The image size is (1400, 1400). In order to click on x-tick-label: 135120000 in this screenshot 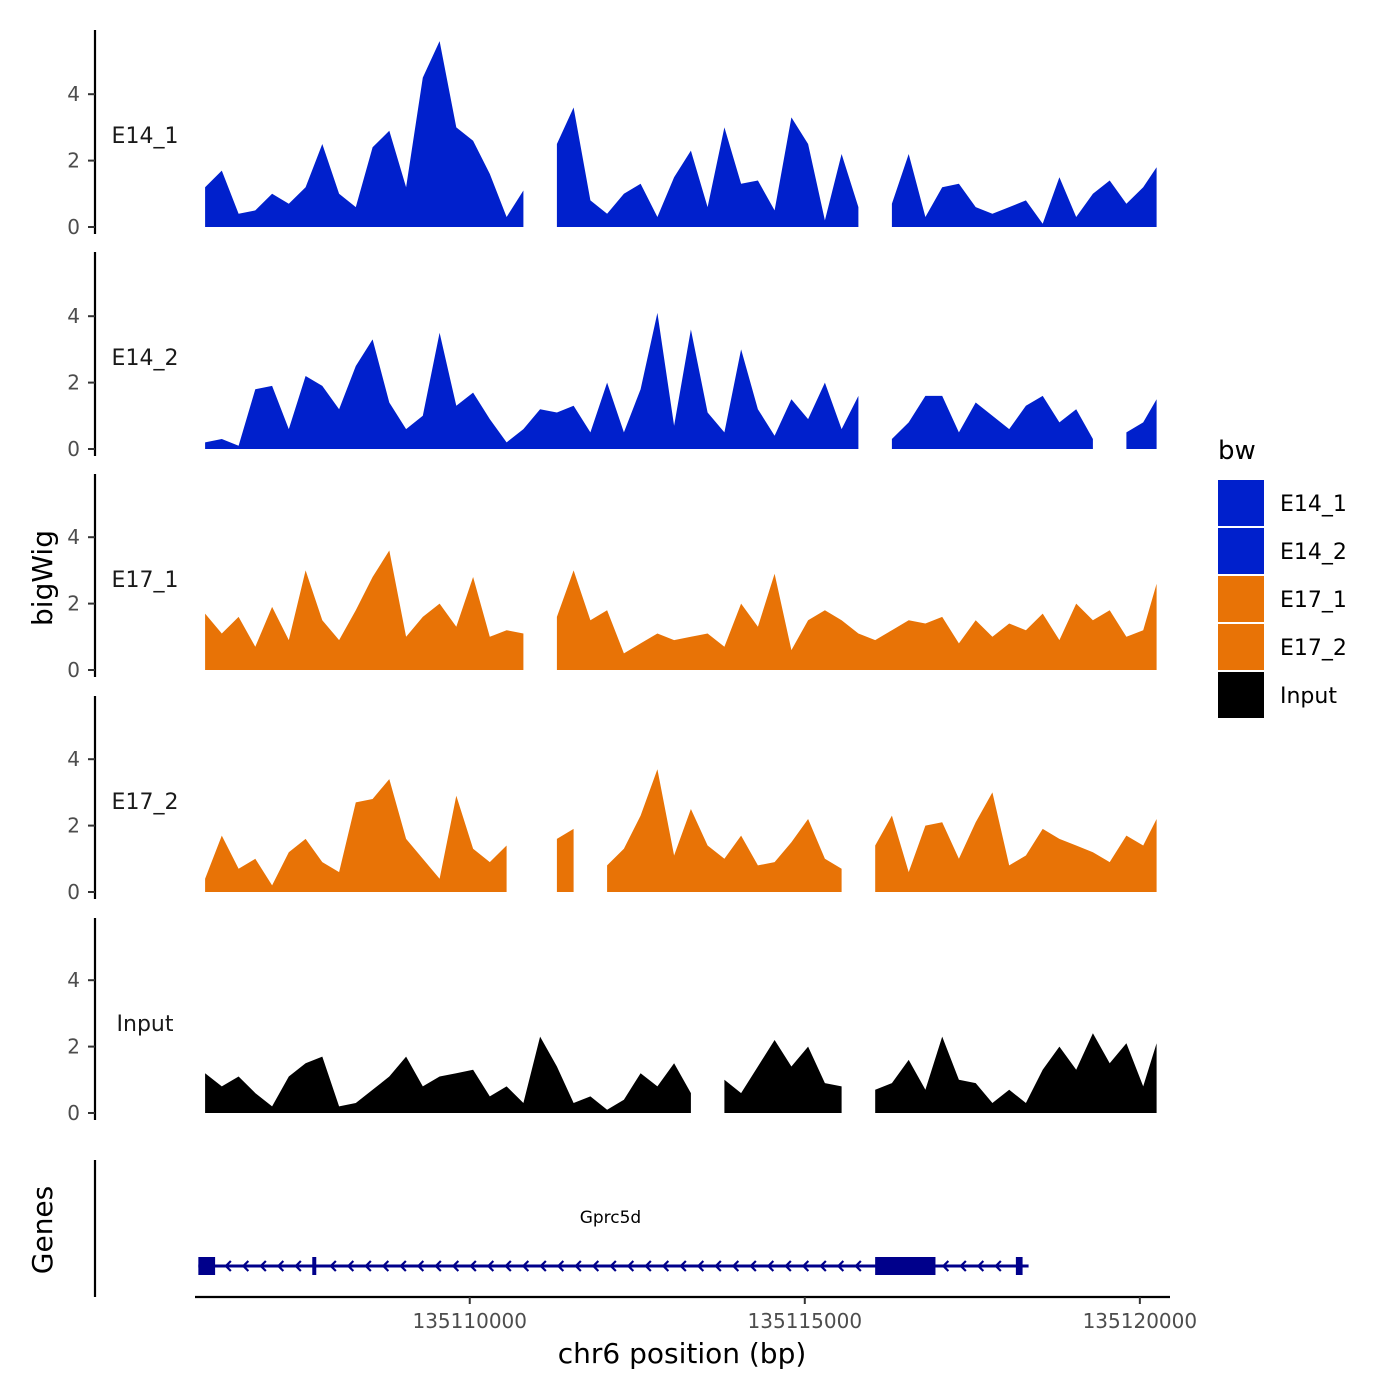, I will do `click(1140, 1321)`.